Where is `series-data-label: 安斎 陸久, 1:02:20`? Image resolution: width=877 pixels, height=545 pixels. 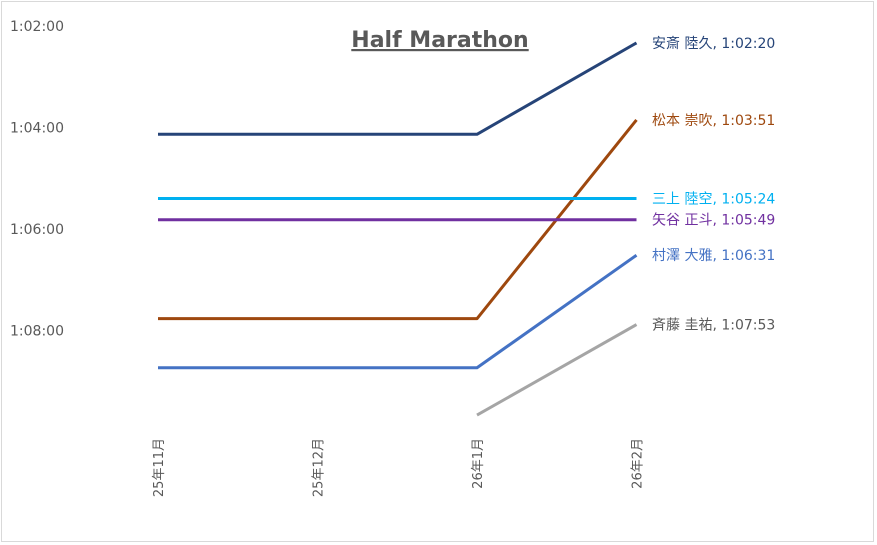
series-data-label: 安斎 陸久, 1:02:20 is located at coordinates (713, 43).